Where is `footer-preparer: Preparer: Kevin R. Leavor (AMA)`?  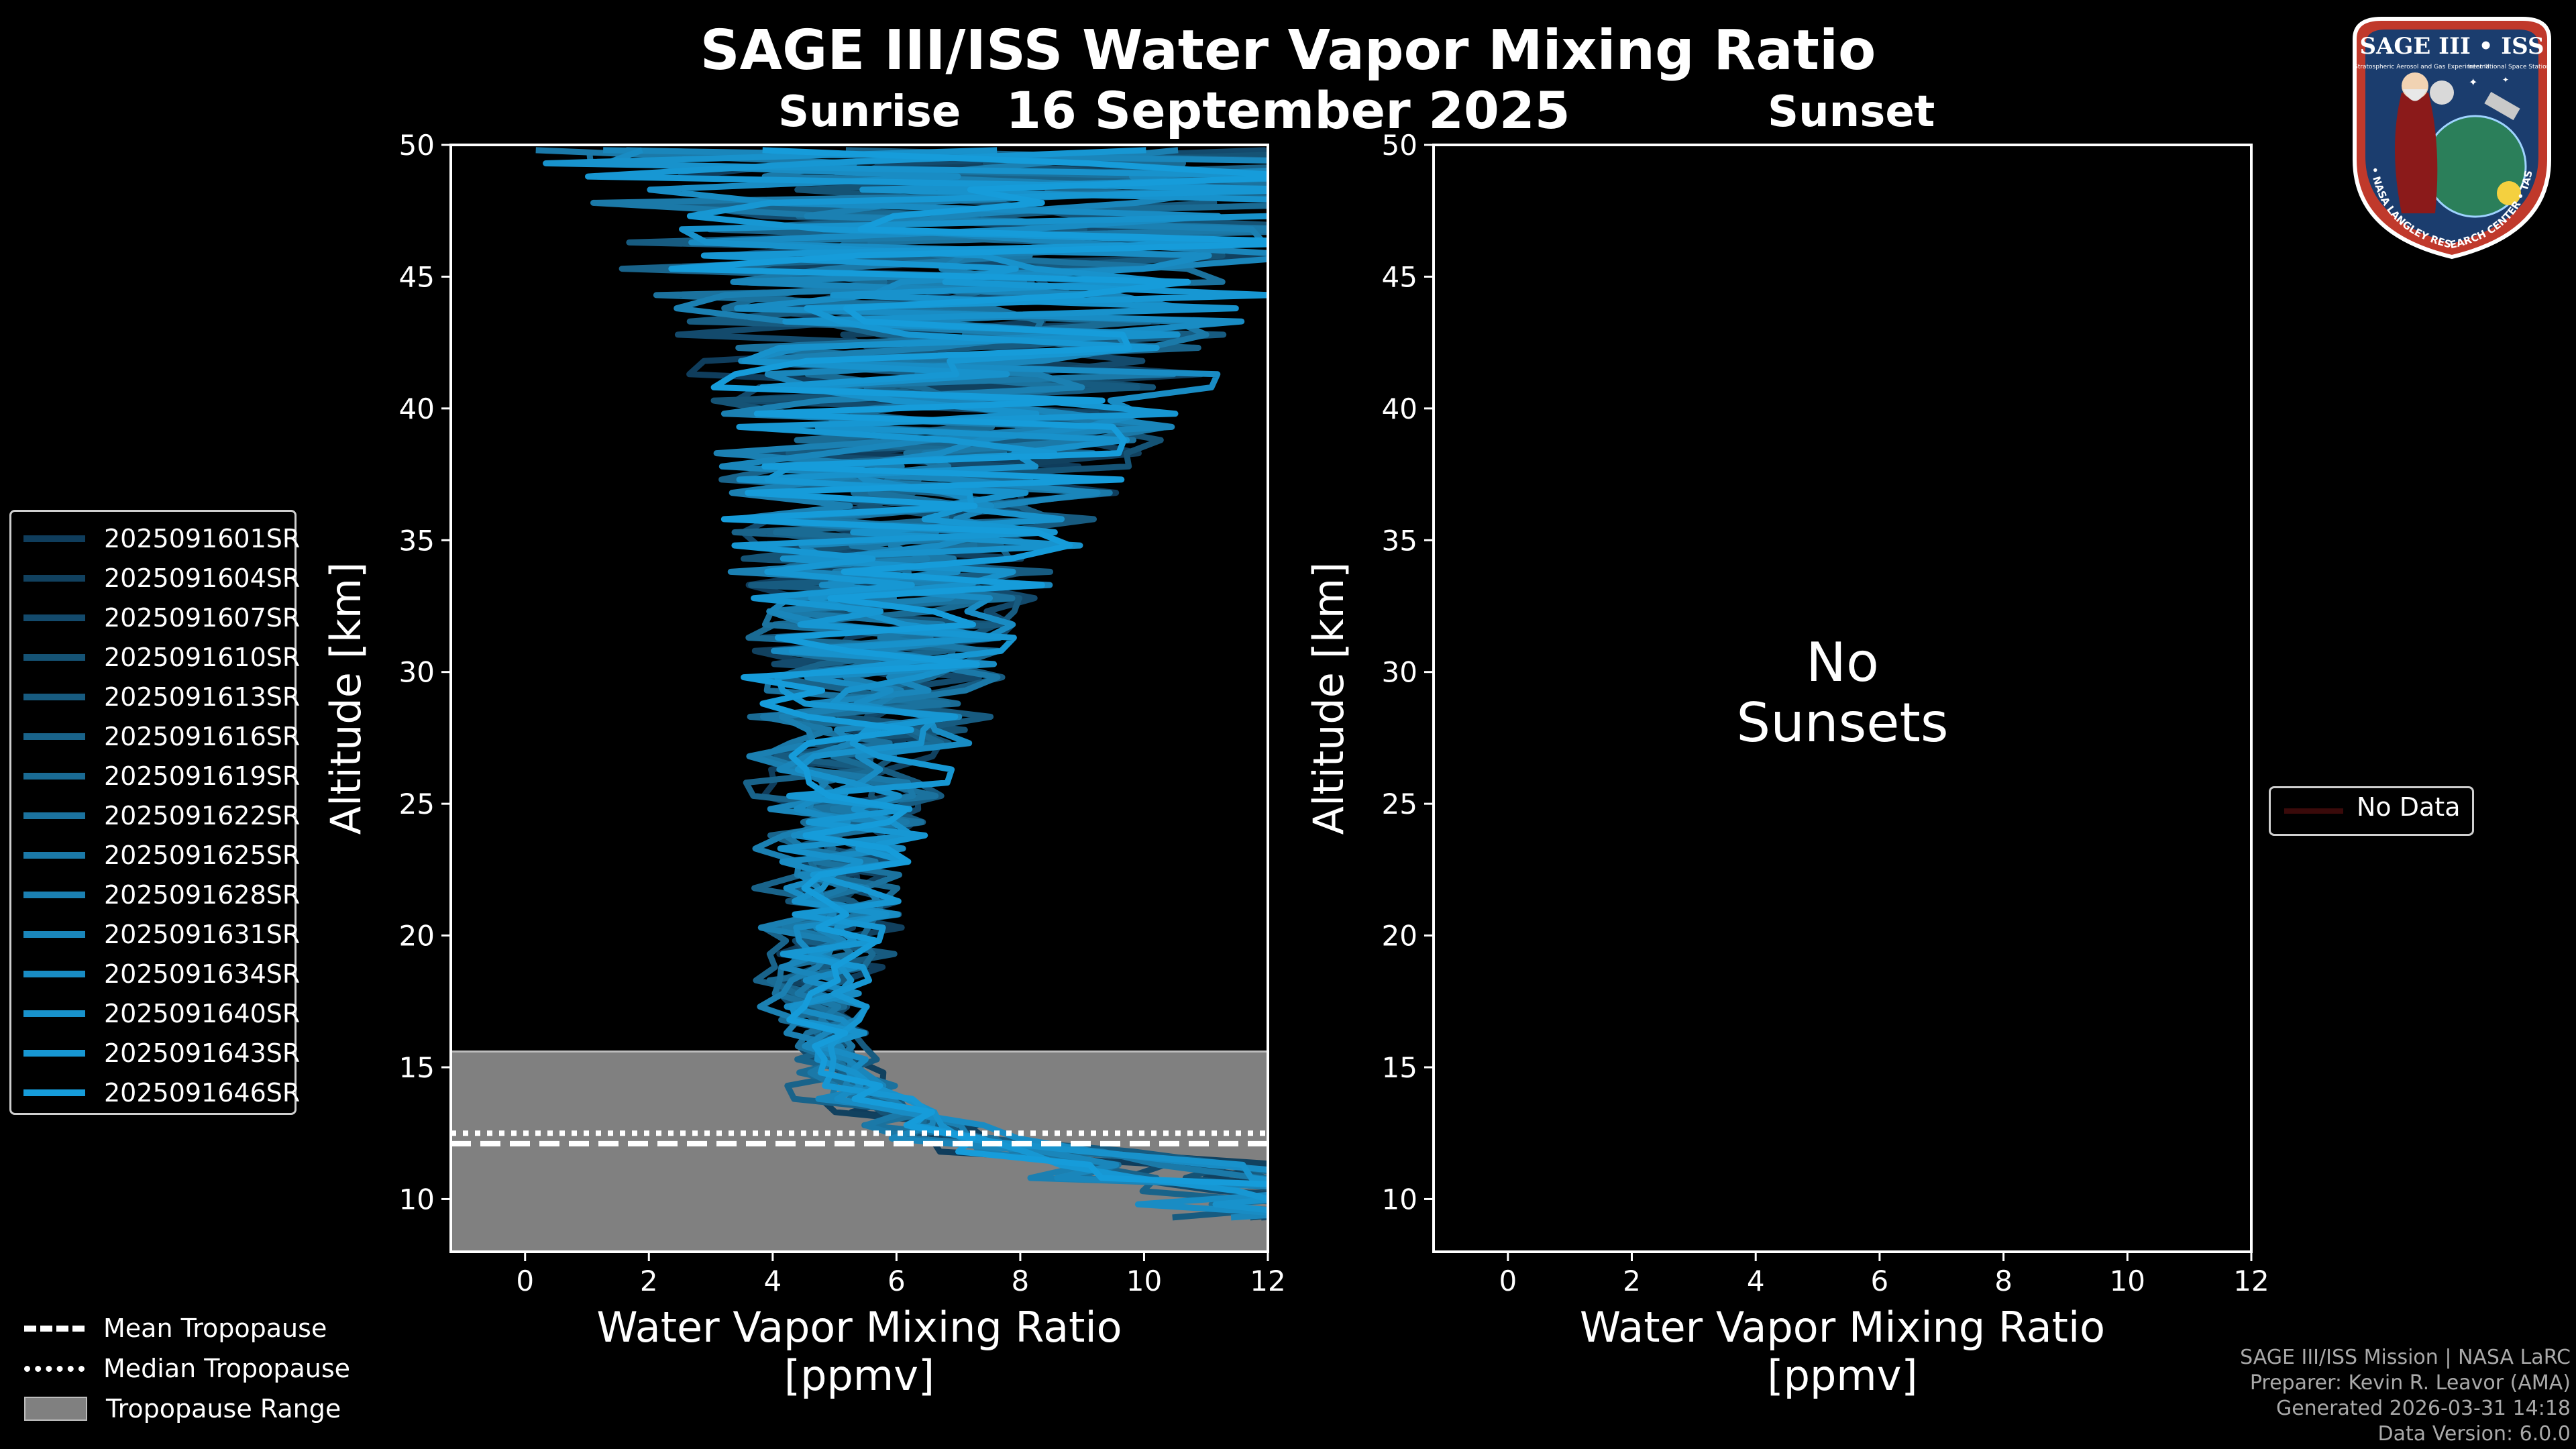 footer-preparer: Preparer: Kevin R. Leavor (AMA) is located at coordinates (2410, 1383).